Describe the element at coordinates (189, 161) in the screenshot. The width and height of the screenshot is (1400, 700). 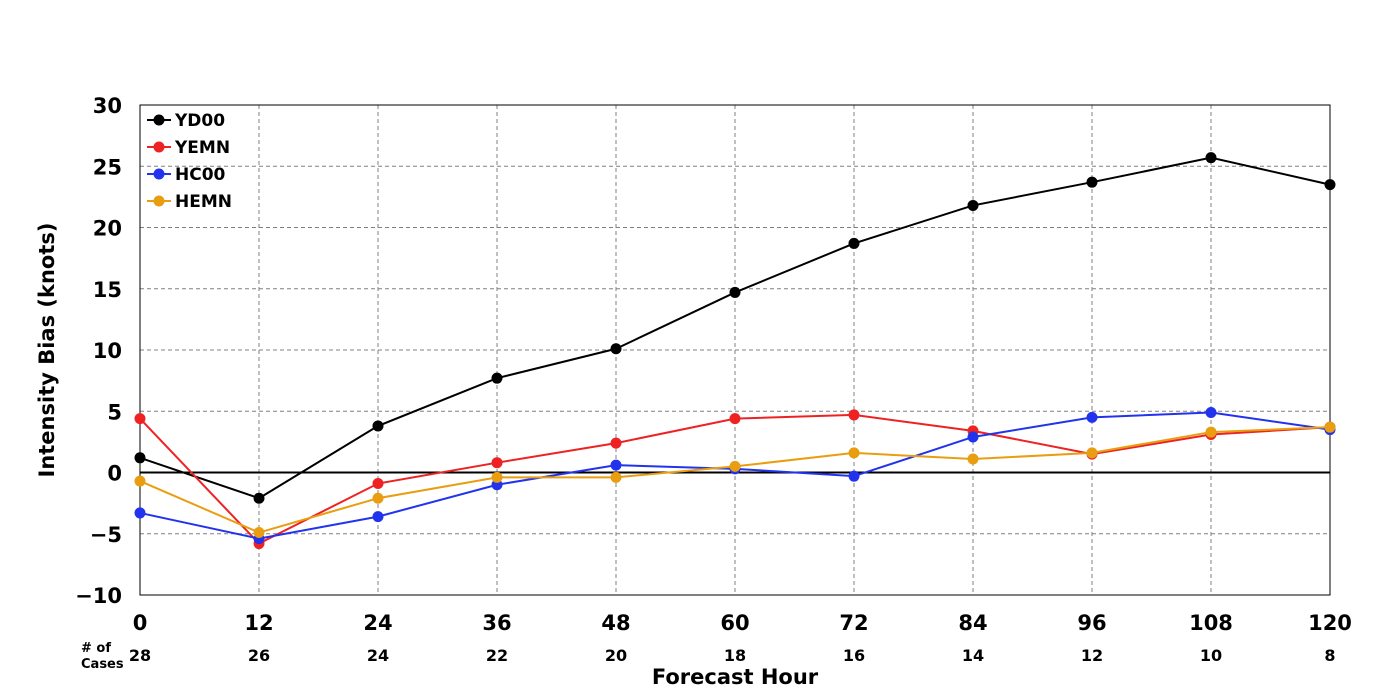
I see `legend: YD00 YEMN HC00 HEMN` at that location.